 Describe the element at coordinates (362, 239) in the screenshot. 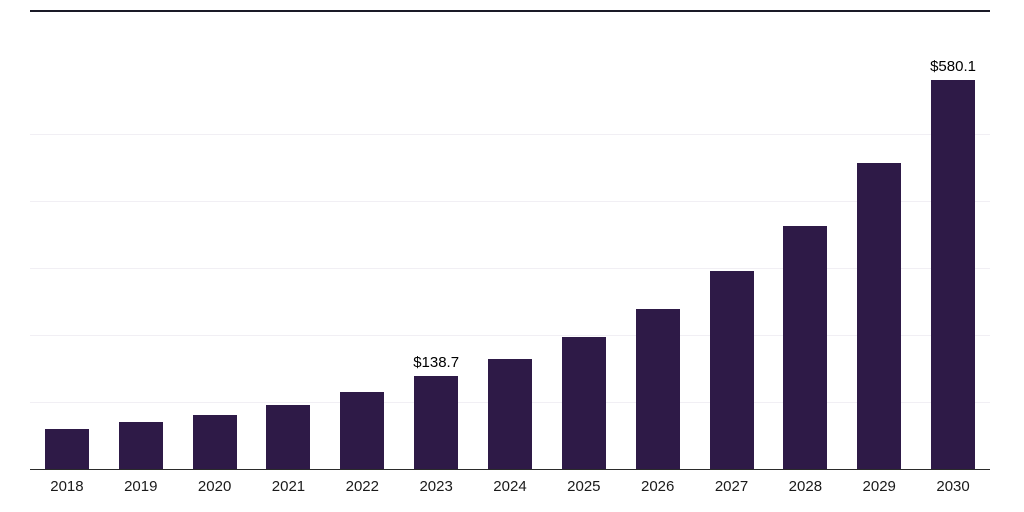

I see `bar-column-2022` at that location.